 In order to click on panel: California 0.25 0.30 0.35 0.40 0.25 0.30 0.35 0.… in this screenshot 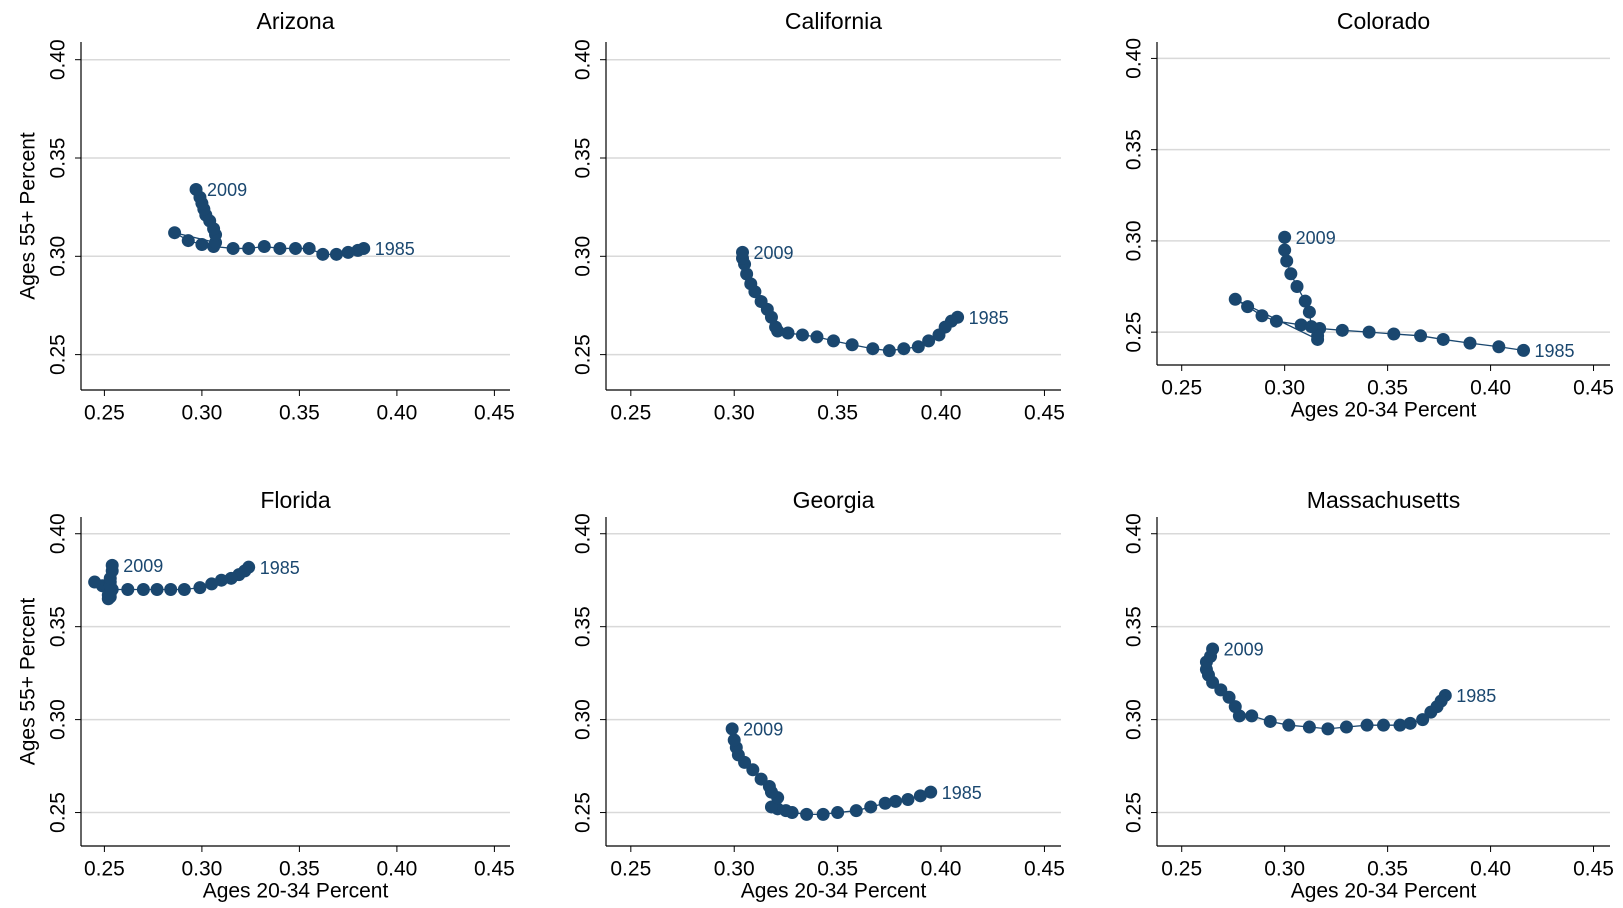, I will do `click(818, 216)`.